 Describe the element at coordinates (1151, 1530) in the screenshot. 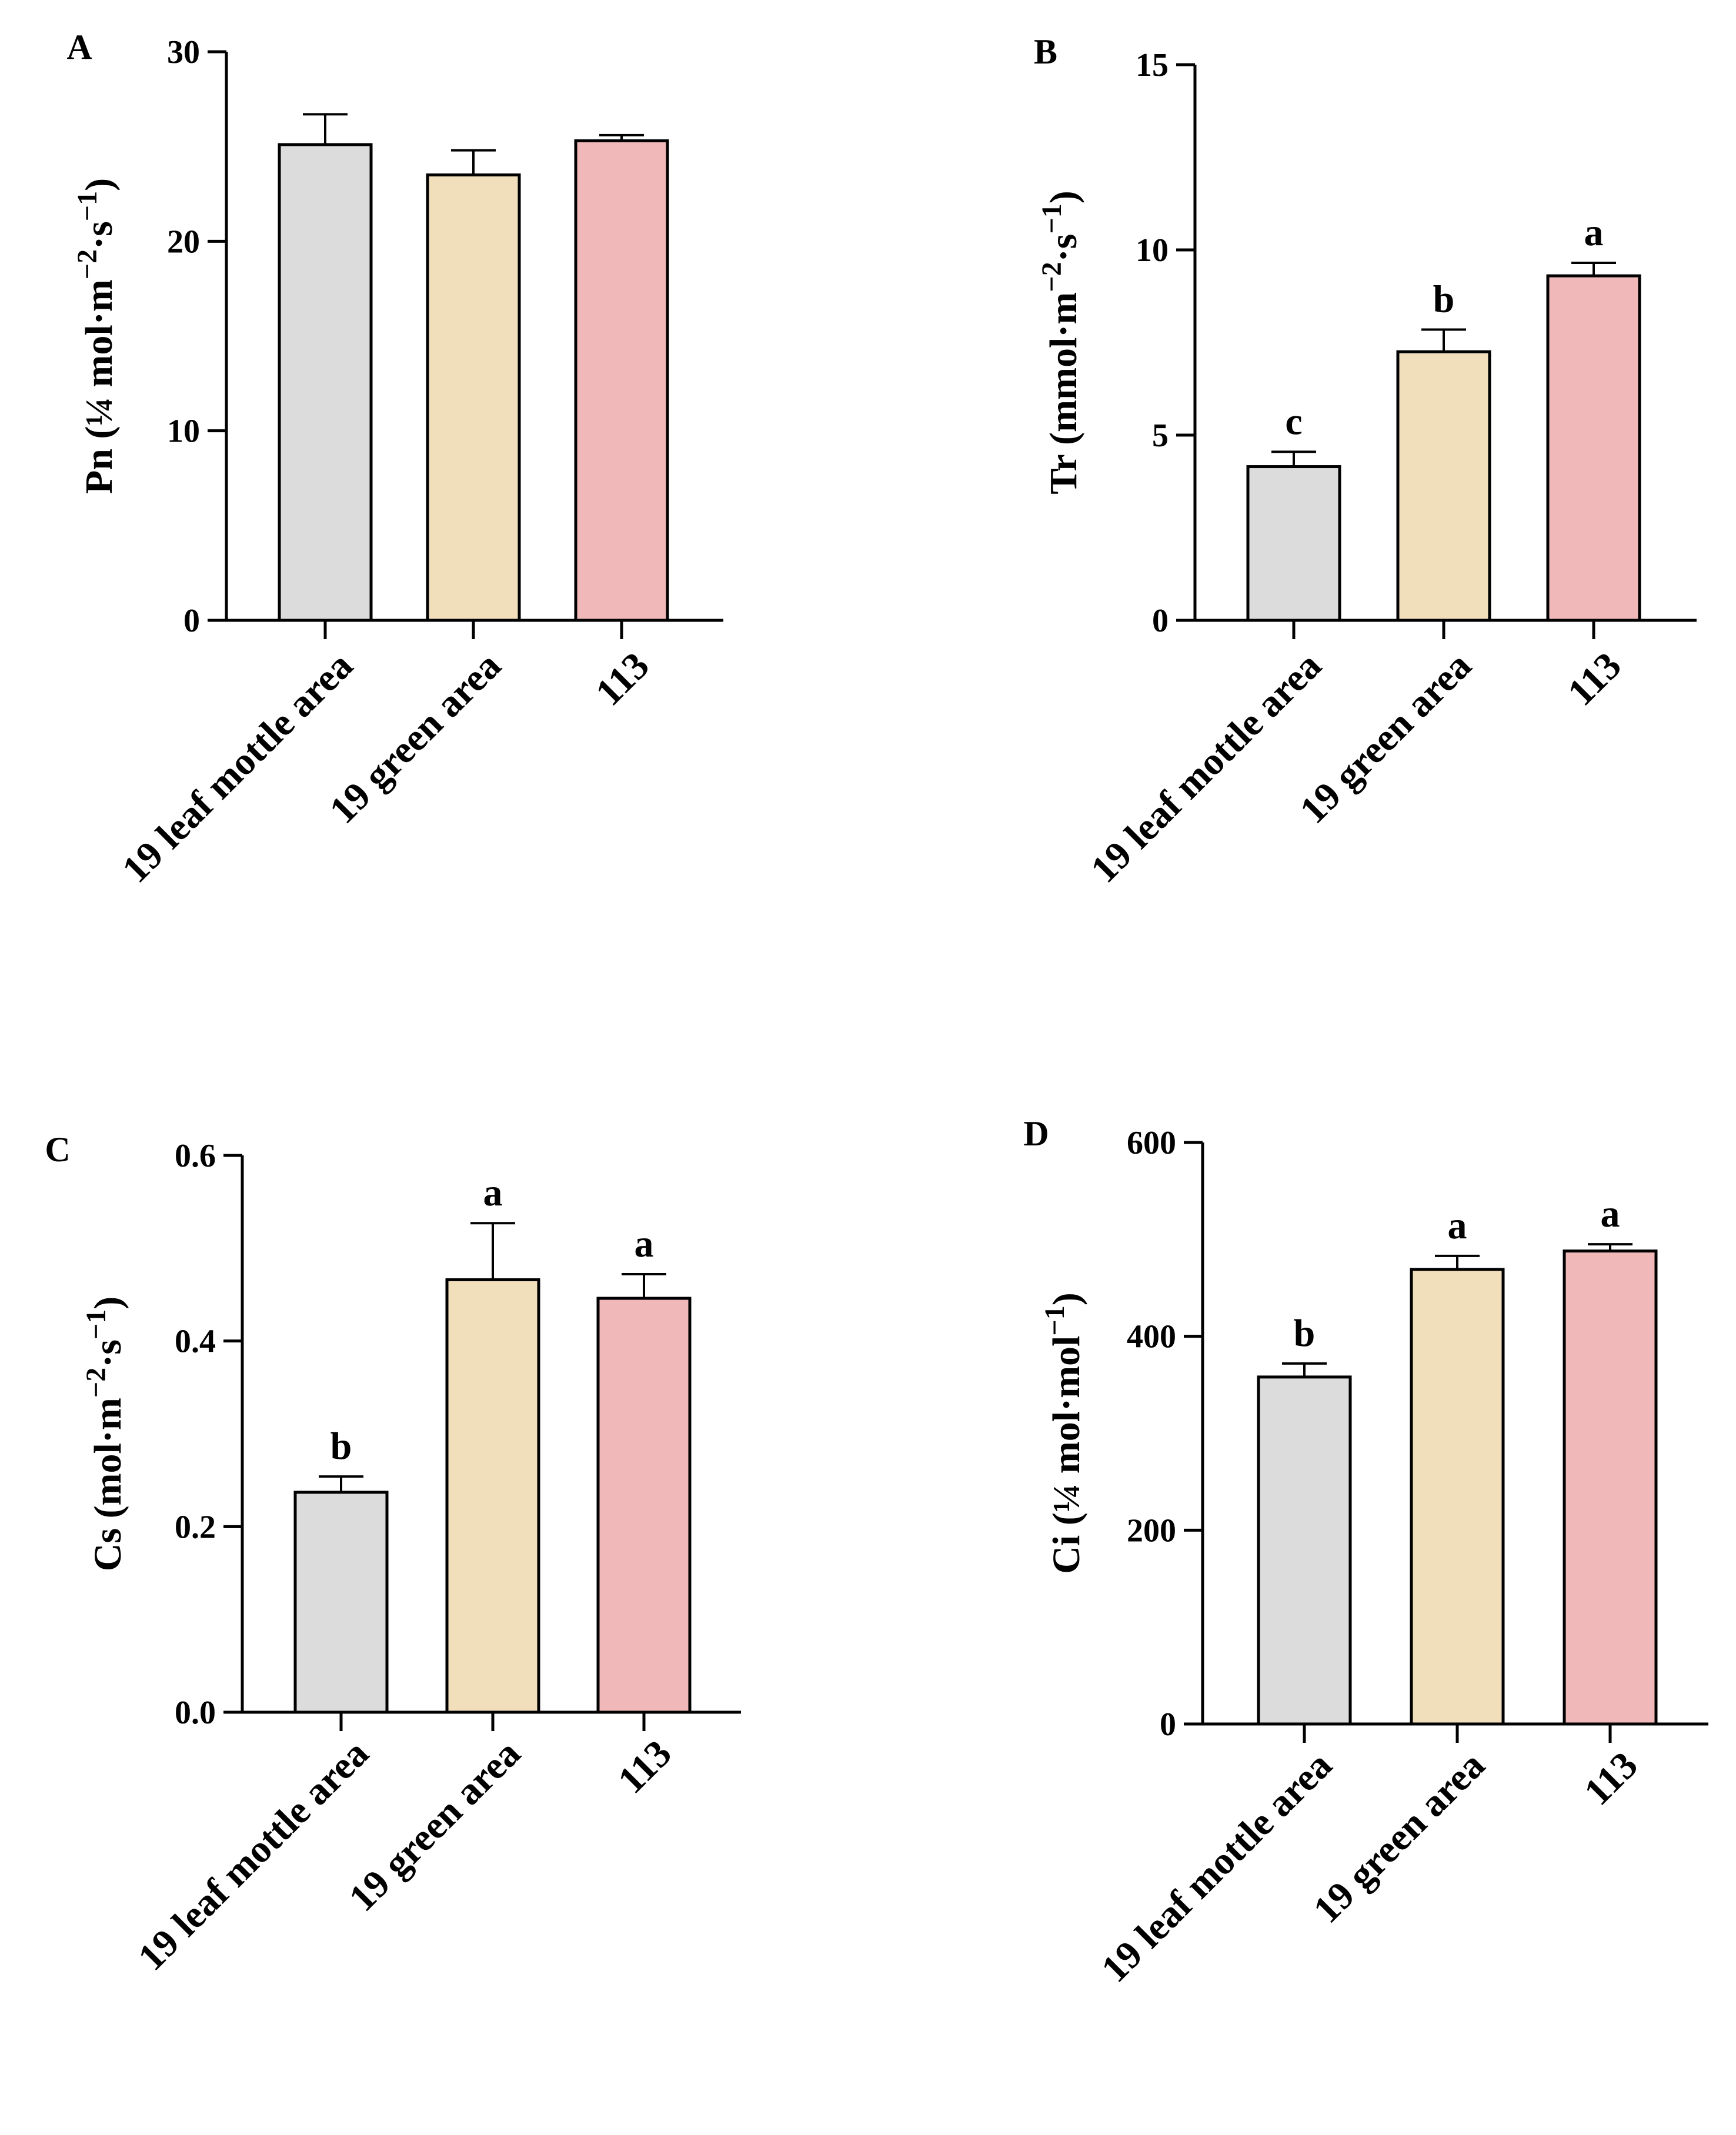

I see `y-tick-label: 200` at that location.